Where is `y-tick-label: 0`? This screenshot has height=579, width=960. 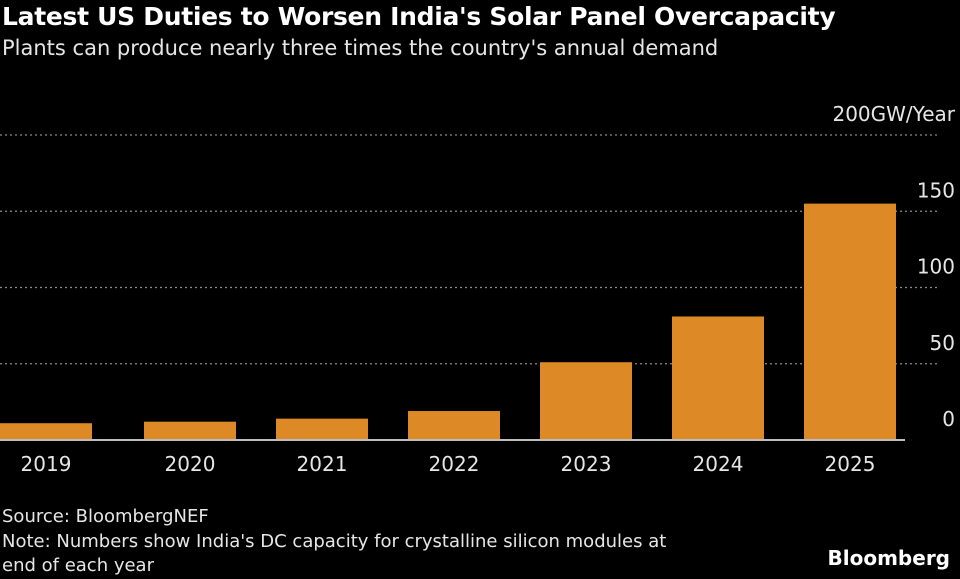
y-tick-label: 0 is located at coordinates (948, 419).